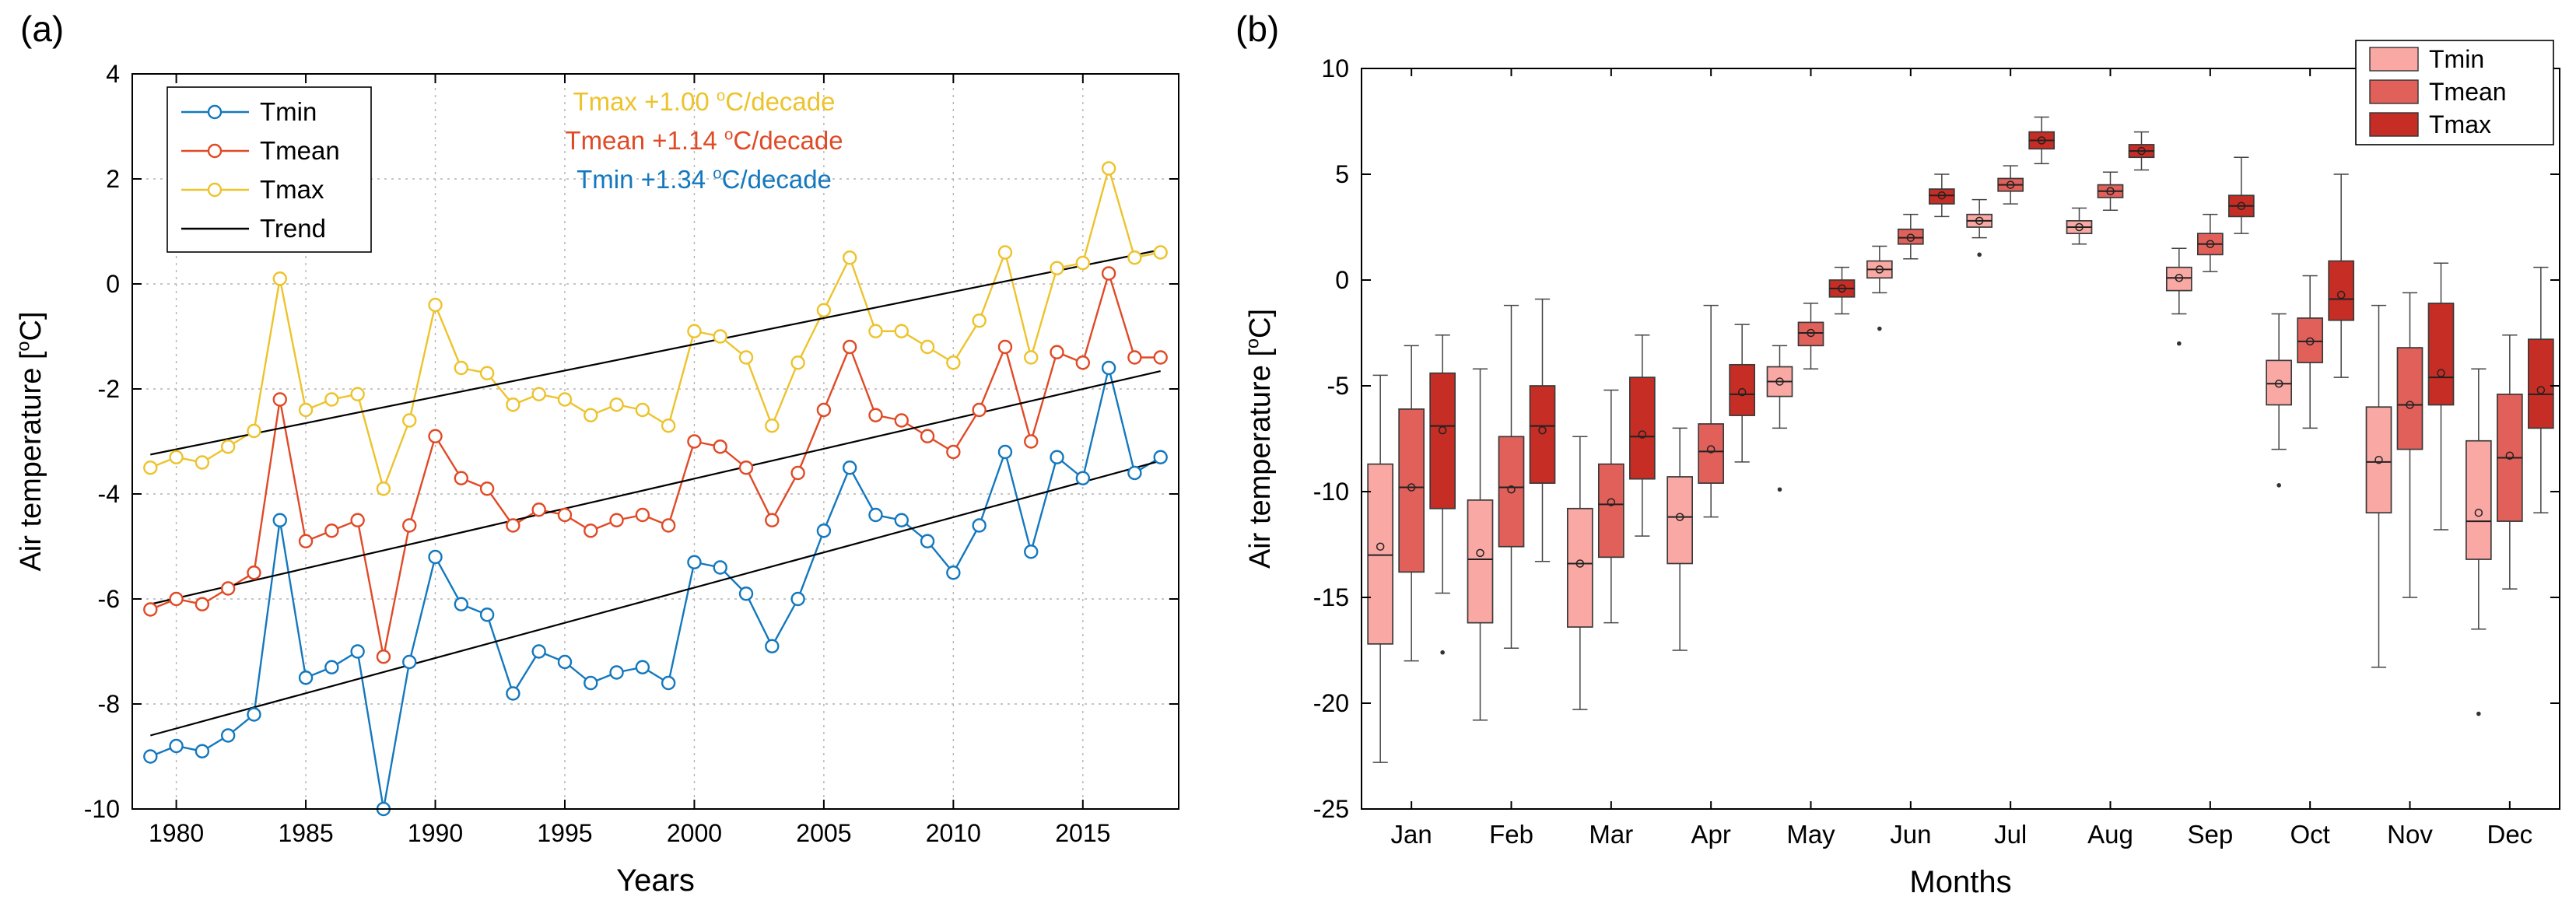 The width and height of the screenshot is (2576, 907). Describe the element at coordinates (2456, 59) in the screenshot. I see `svg-text: Tmin` at that location.